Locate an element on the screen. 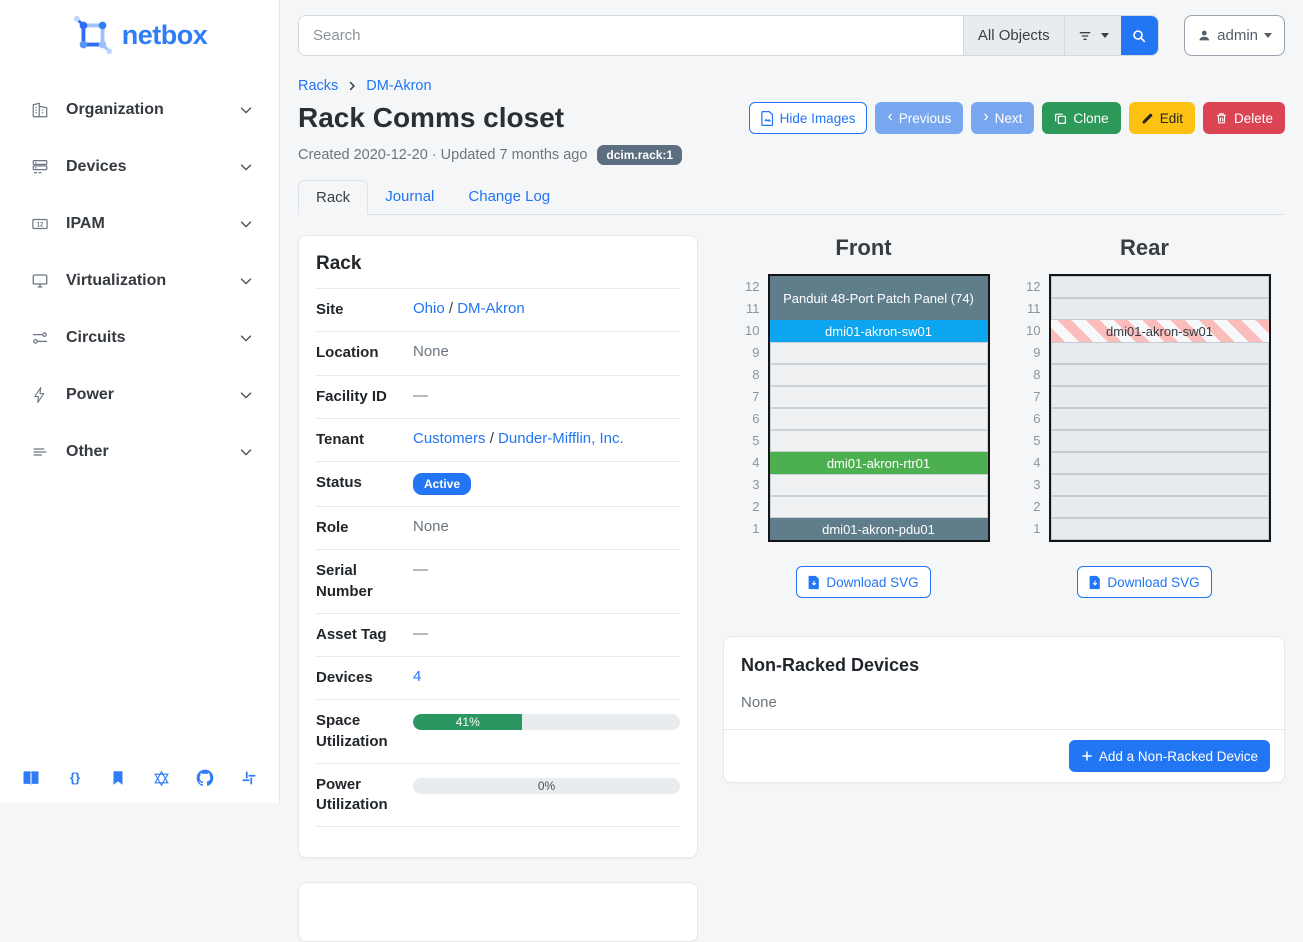 Image resolution: width=1303 pixels, height=942 pixels. image-file-icon is located at coordinates (766, 118).